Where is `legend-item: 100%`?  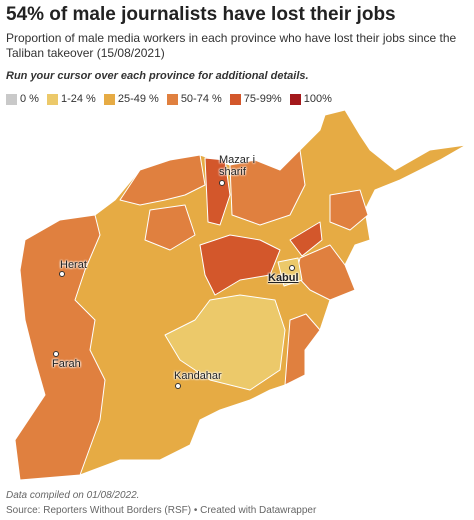 legend-item: 100% is located at coordinates (310, 99).